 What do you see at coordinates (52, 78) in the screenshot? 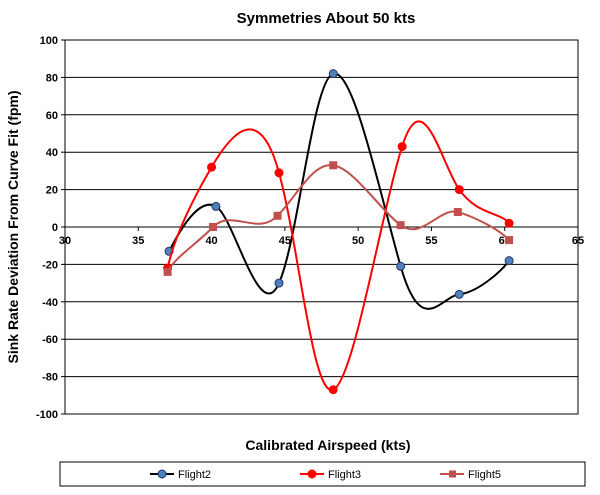
I see `y-tick-label: 80` at bounding box center [52, 78].